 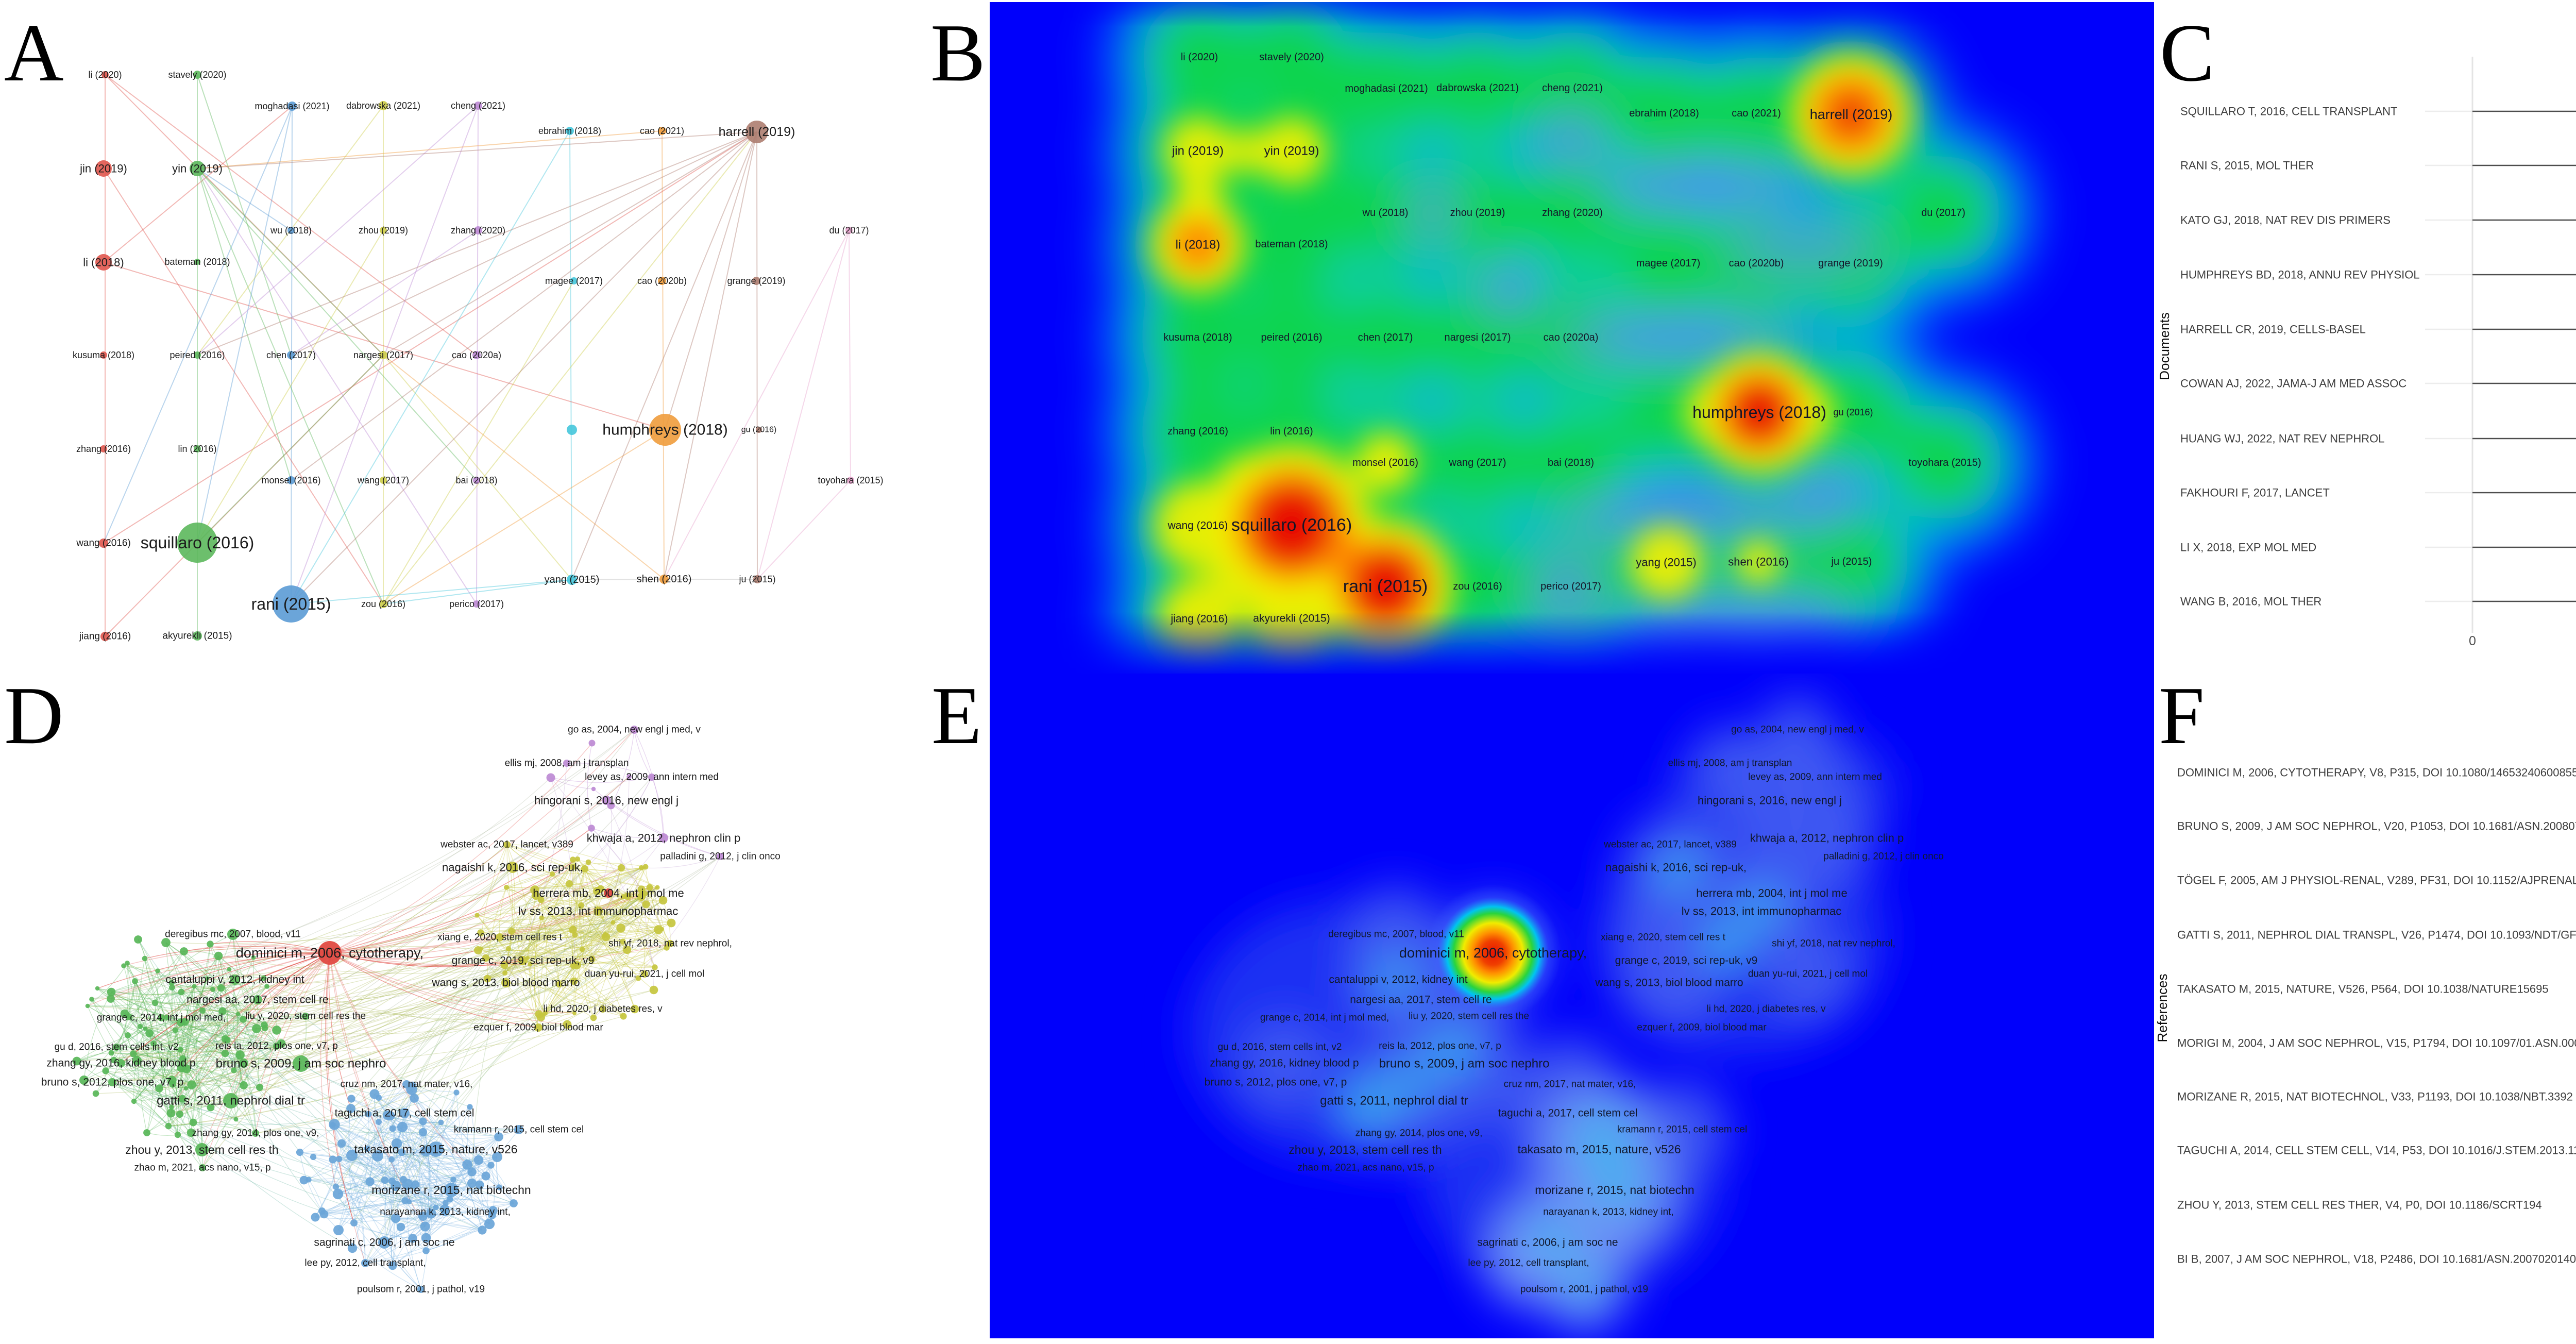 What do you see at coordinates (1440, 1046) in the screenshot?
I see `svg-text: reis la, 2012, plos one, v7, p` at bounding box center [1440, 1046].